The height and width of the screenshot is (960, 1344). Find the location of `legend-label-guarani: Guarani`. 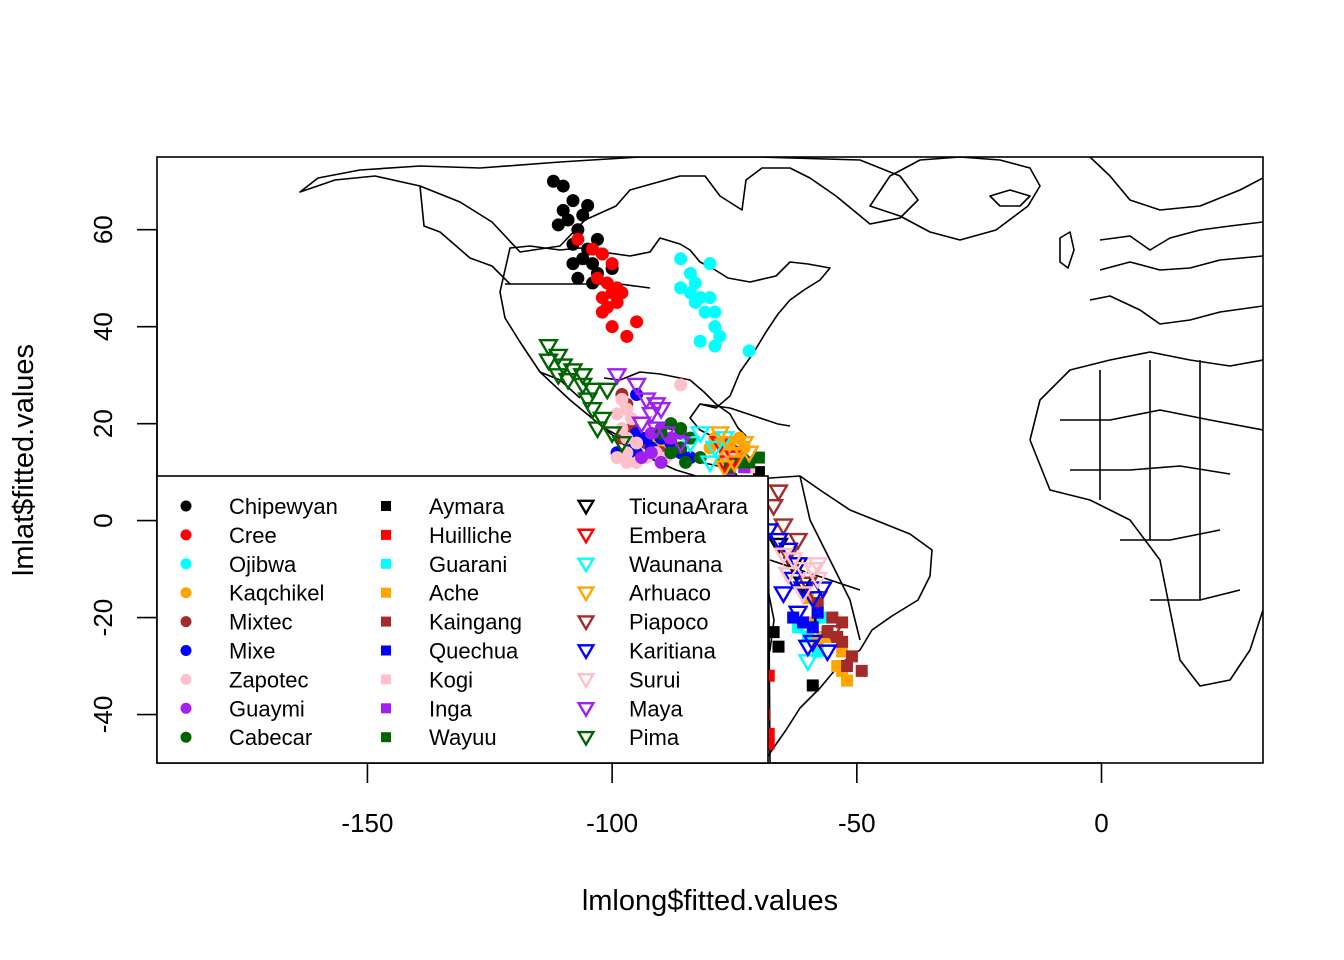

legend-label-guarani: Guarani is located at coordinates (468, 564).